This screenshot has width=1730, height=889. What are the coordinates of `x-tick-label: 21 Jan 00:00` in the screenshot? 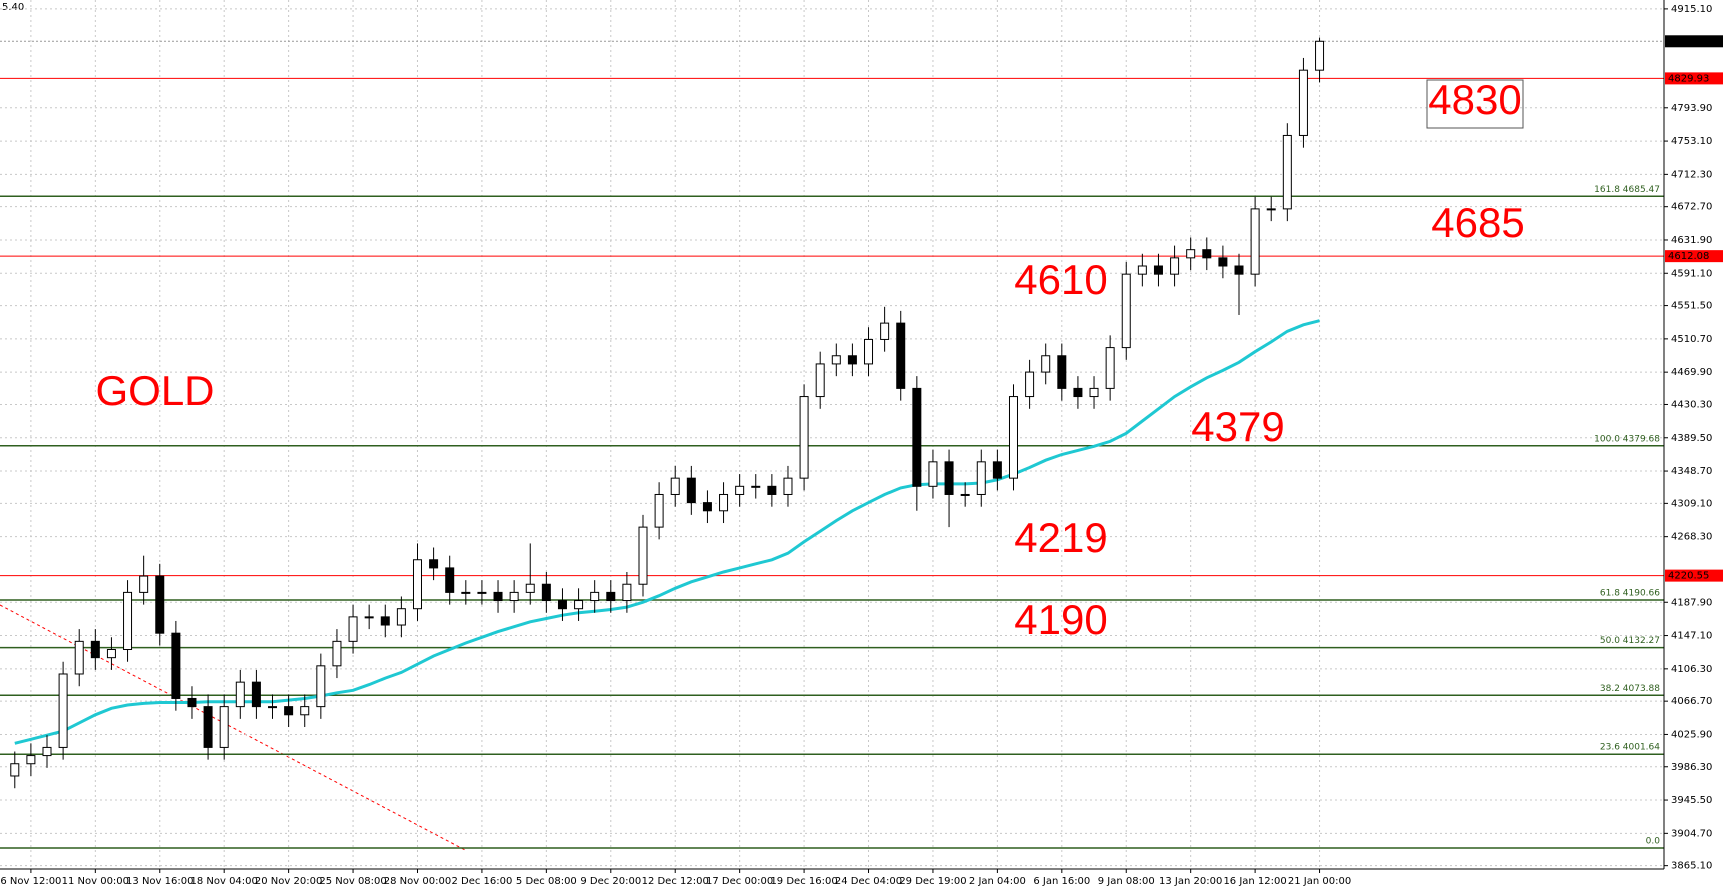 It's located at (1319, 881).